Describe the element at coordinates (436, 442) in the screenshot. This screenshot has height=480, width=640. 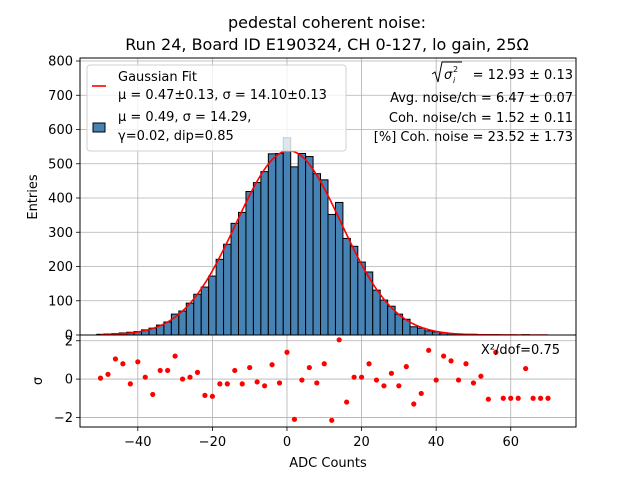
I see `x-tick-label: 40` at that location.